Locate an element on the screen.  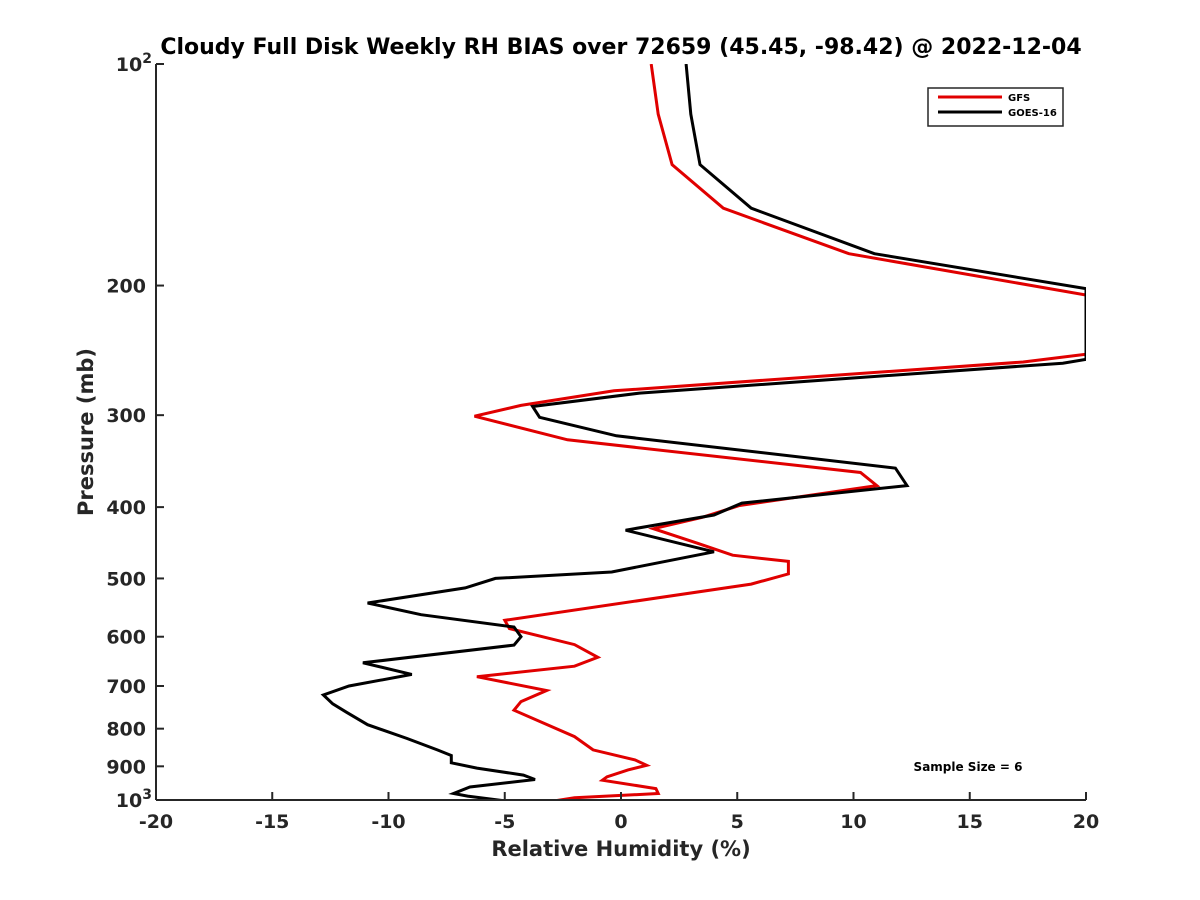
y-tick-label: 200 is located at coordinates (126, 287).